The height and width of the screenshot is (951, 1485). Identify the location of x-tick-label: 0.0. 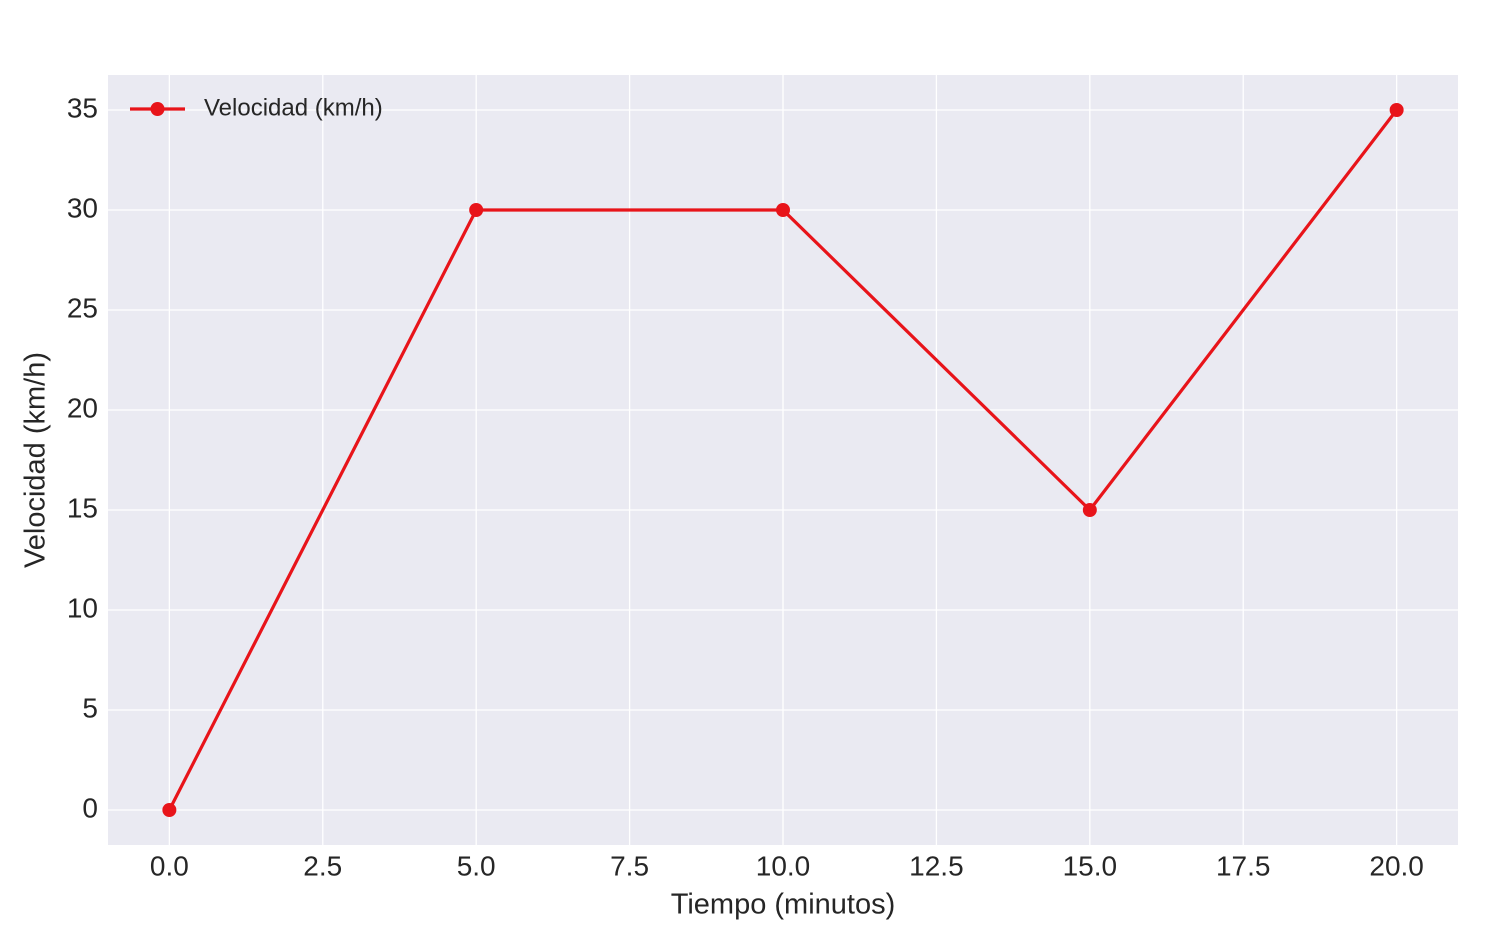
(169, 865).